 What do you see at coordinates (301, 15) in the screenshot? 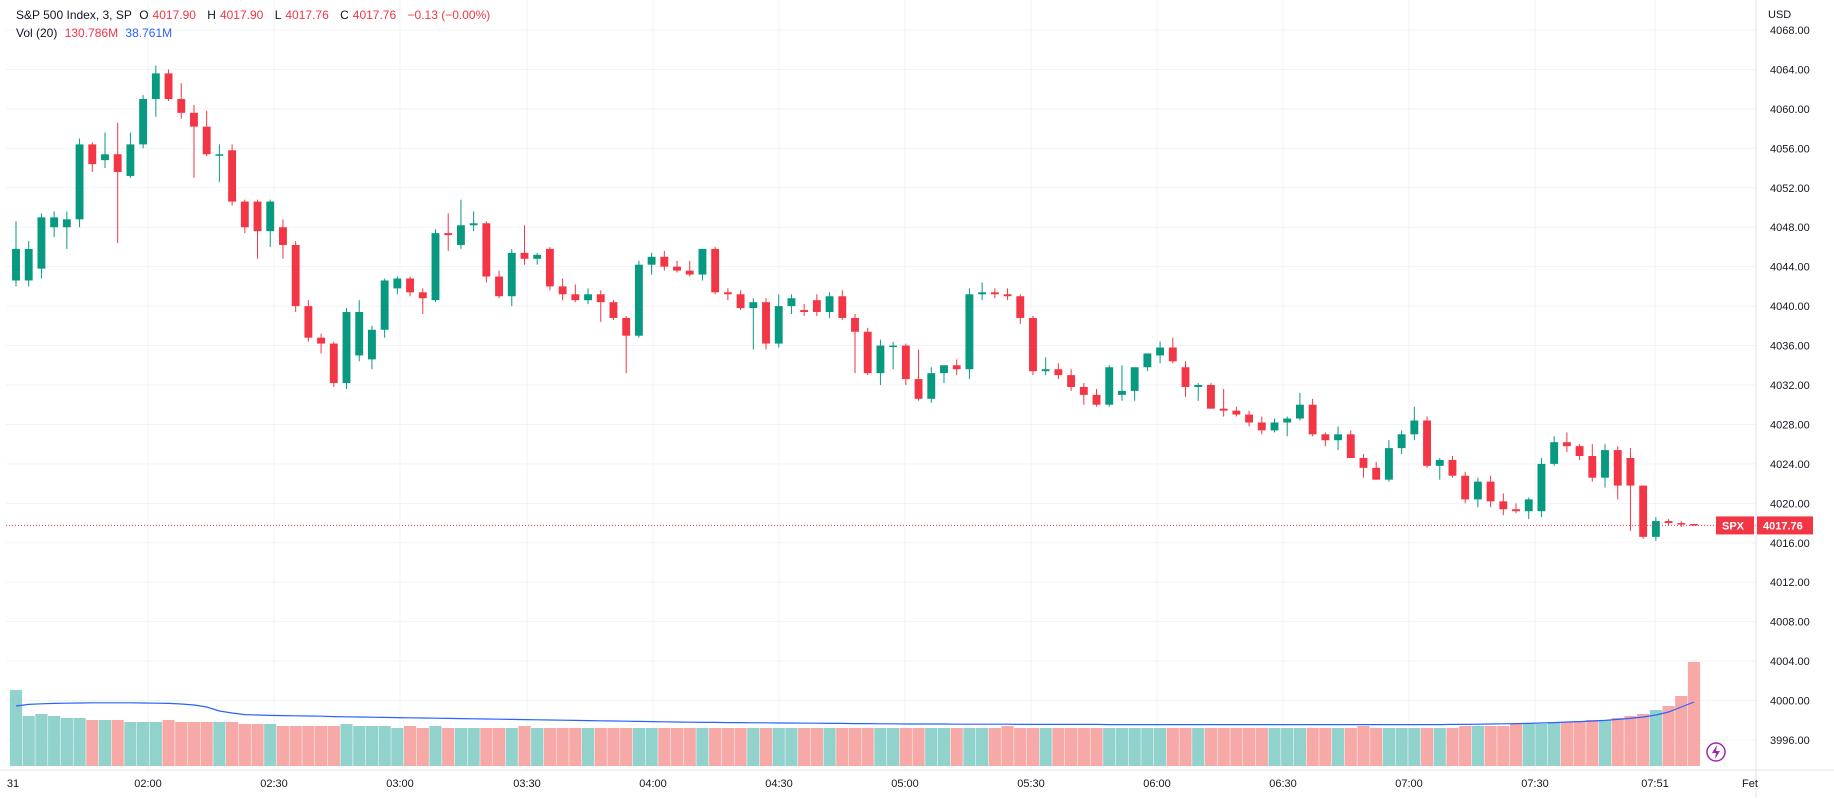
I see `low-label: L 4017.76` at bounding box center [301, 15].